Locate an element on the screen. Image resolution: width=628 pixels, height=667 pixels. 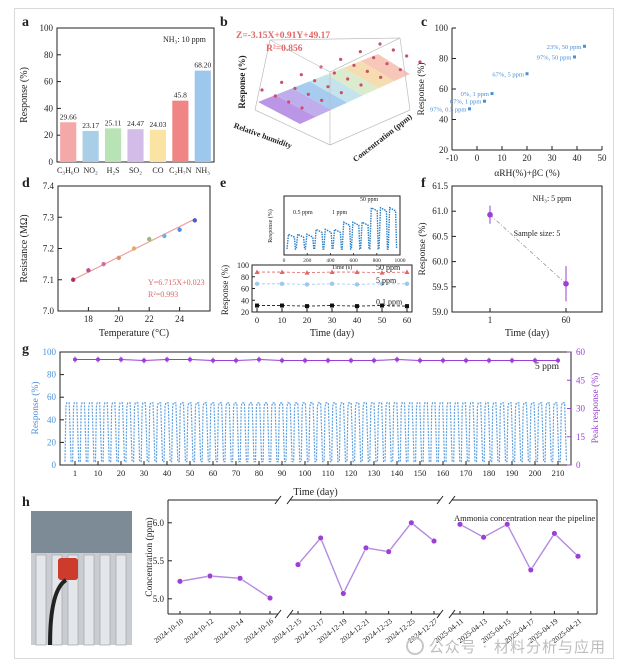
y2-axis-label: Peak response (%) is located at coordinates (595, 408).